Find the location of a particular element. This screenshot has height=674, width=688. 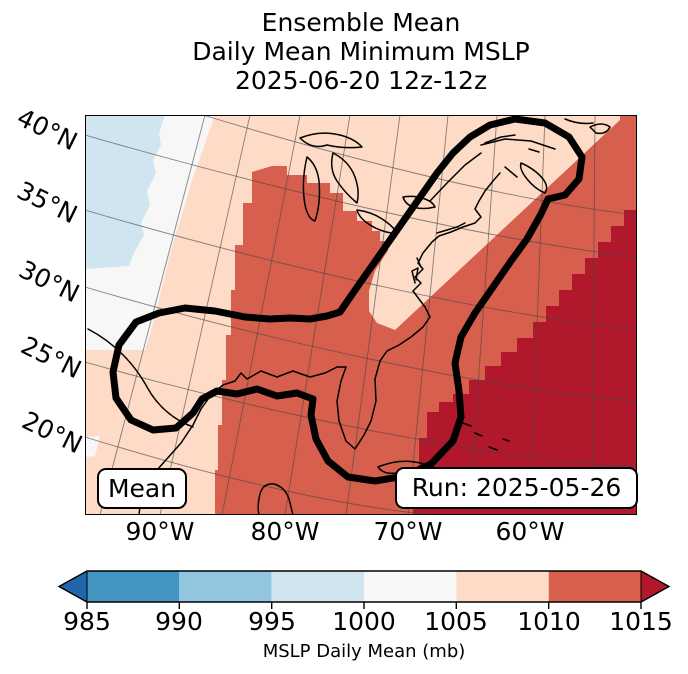

lon-tick-90w: 90°W is located at coordinates (160, 531).